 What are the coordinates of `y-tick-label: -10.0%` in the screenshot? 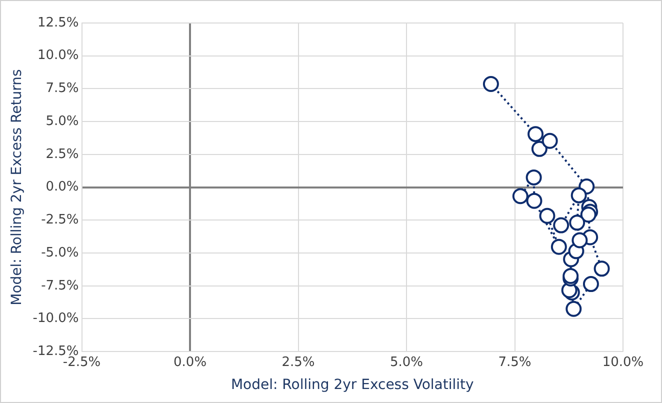 It's located at (55, 318).